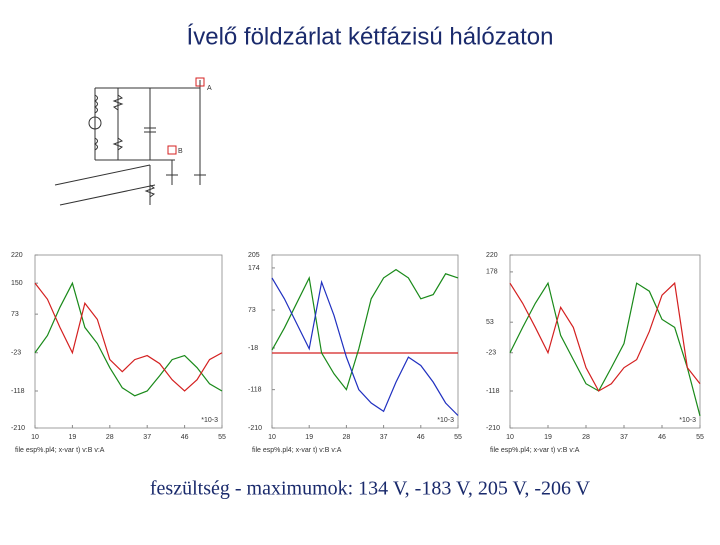 This screenshot has width=720, height=545. I want to click on circuit-diagram, so click(130, 141).